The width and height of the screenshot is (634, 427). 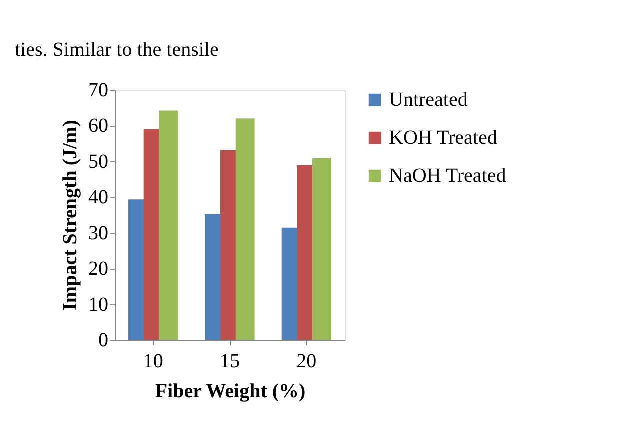 What do you see at coordinates (98, 197) in the screenshot?
I see `y-tick-label: 40` at bounding box center [98, 197].